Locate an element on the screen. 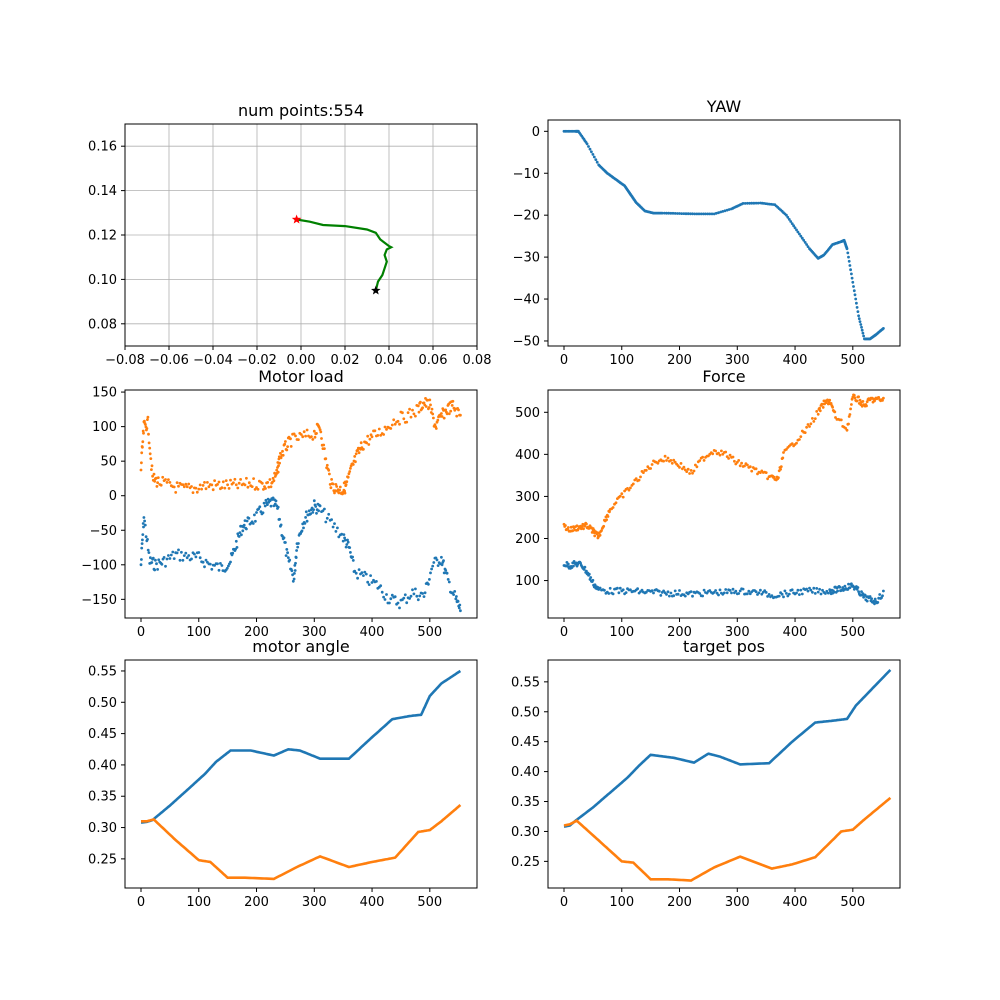  series-orange is located at coordinates (300, 446).